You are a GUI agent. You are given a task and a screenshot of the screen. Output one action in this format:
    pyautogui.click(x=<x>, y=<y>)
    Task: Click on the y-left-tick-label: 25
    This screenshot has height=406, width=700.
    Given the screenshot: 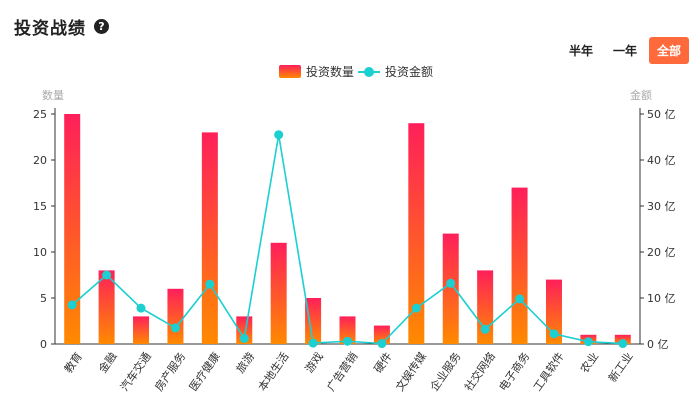 What is the action you would take?
    pyautogui.click(x=40, y=114)
    